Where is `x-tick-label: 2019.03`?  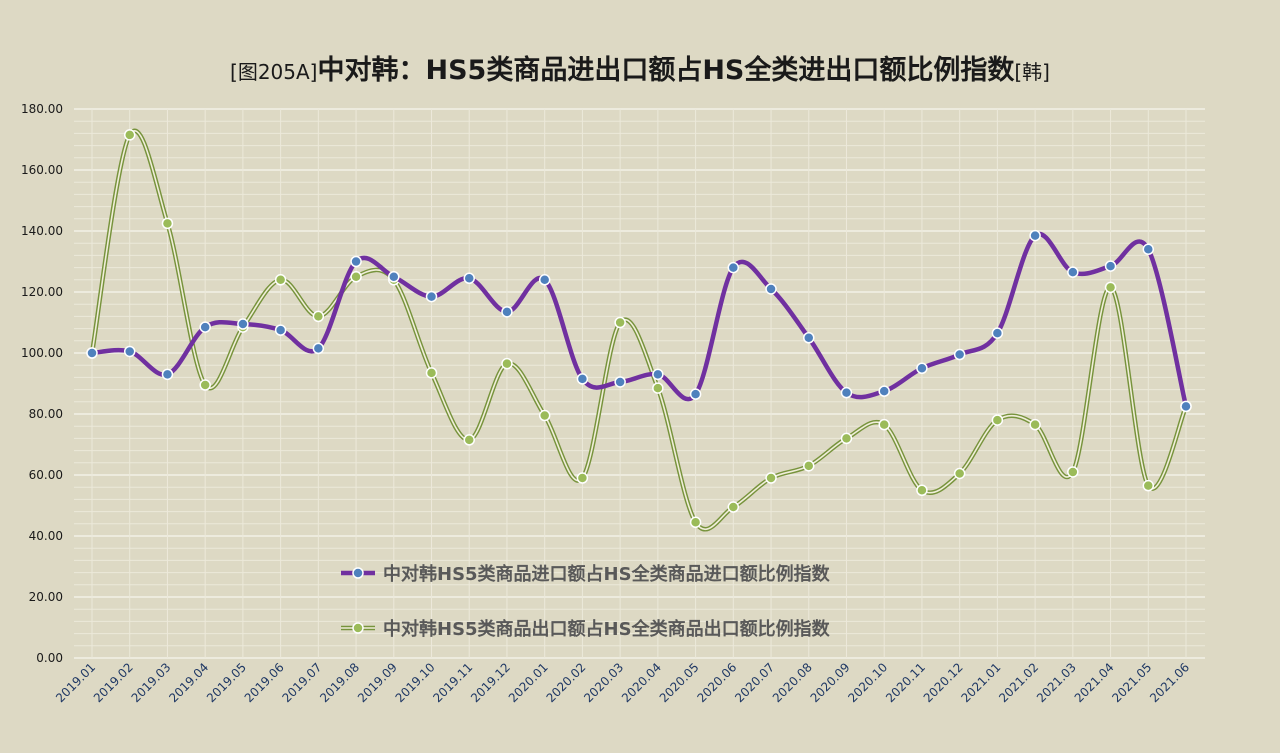
x-tick-label: 2019.03 is located at coordinates (151, 682).